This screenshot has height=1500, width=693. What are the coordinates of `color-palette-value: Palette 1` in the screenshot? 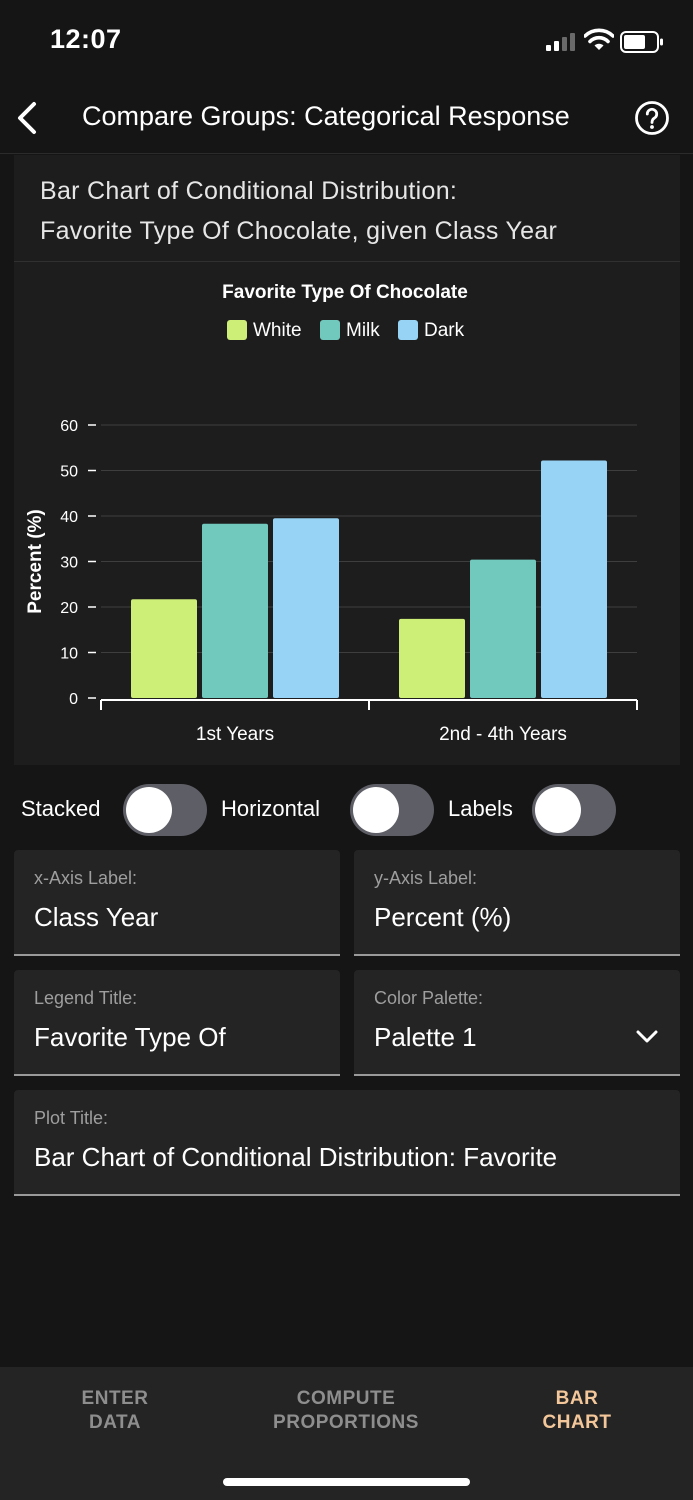 It's located at (425, 1037).